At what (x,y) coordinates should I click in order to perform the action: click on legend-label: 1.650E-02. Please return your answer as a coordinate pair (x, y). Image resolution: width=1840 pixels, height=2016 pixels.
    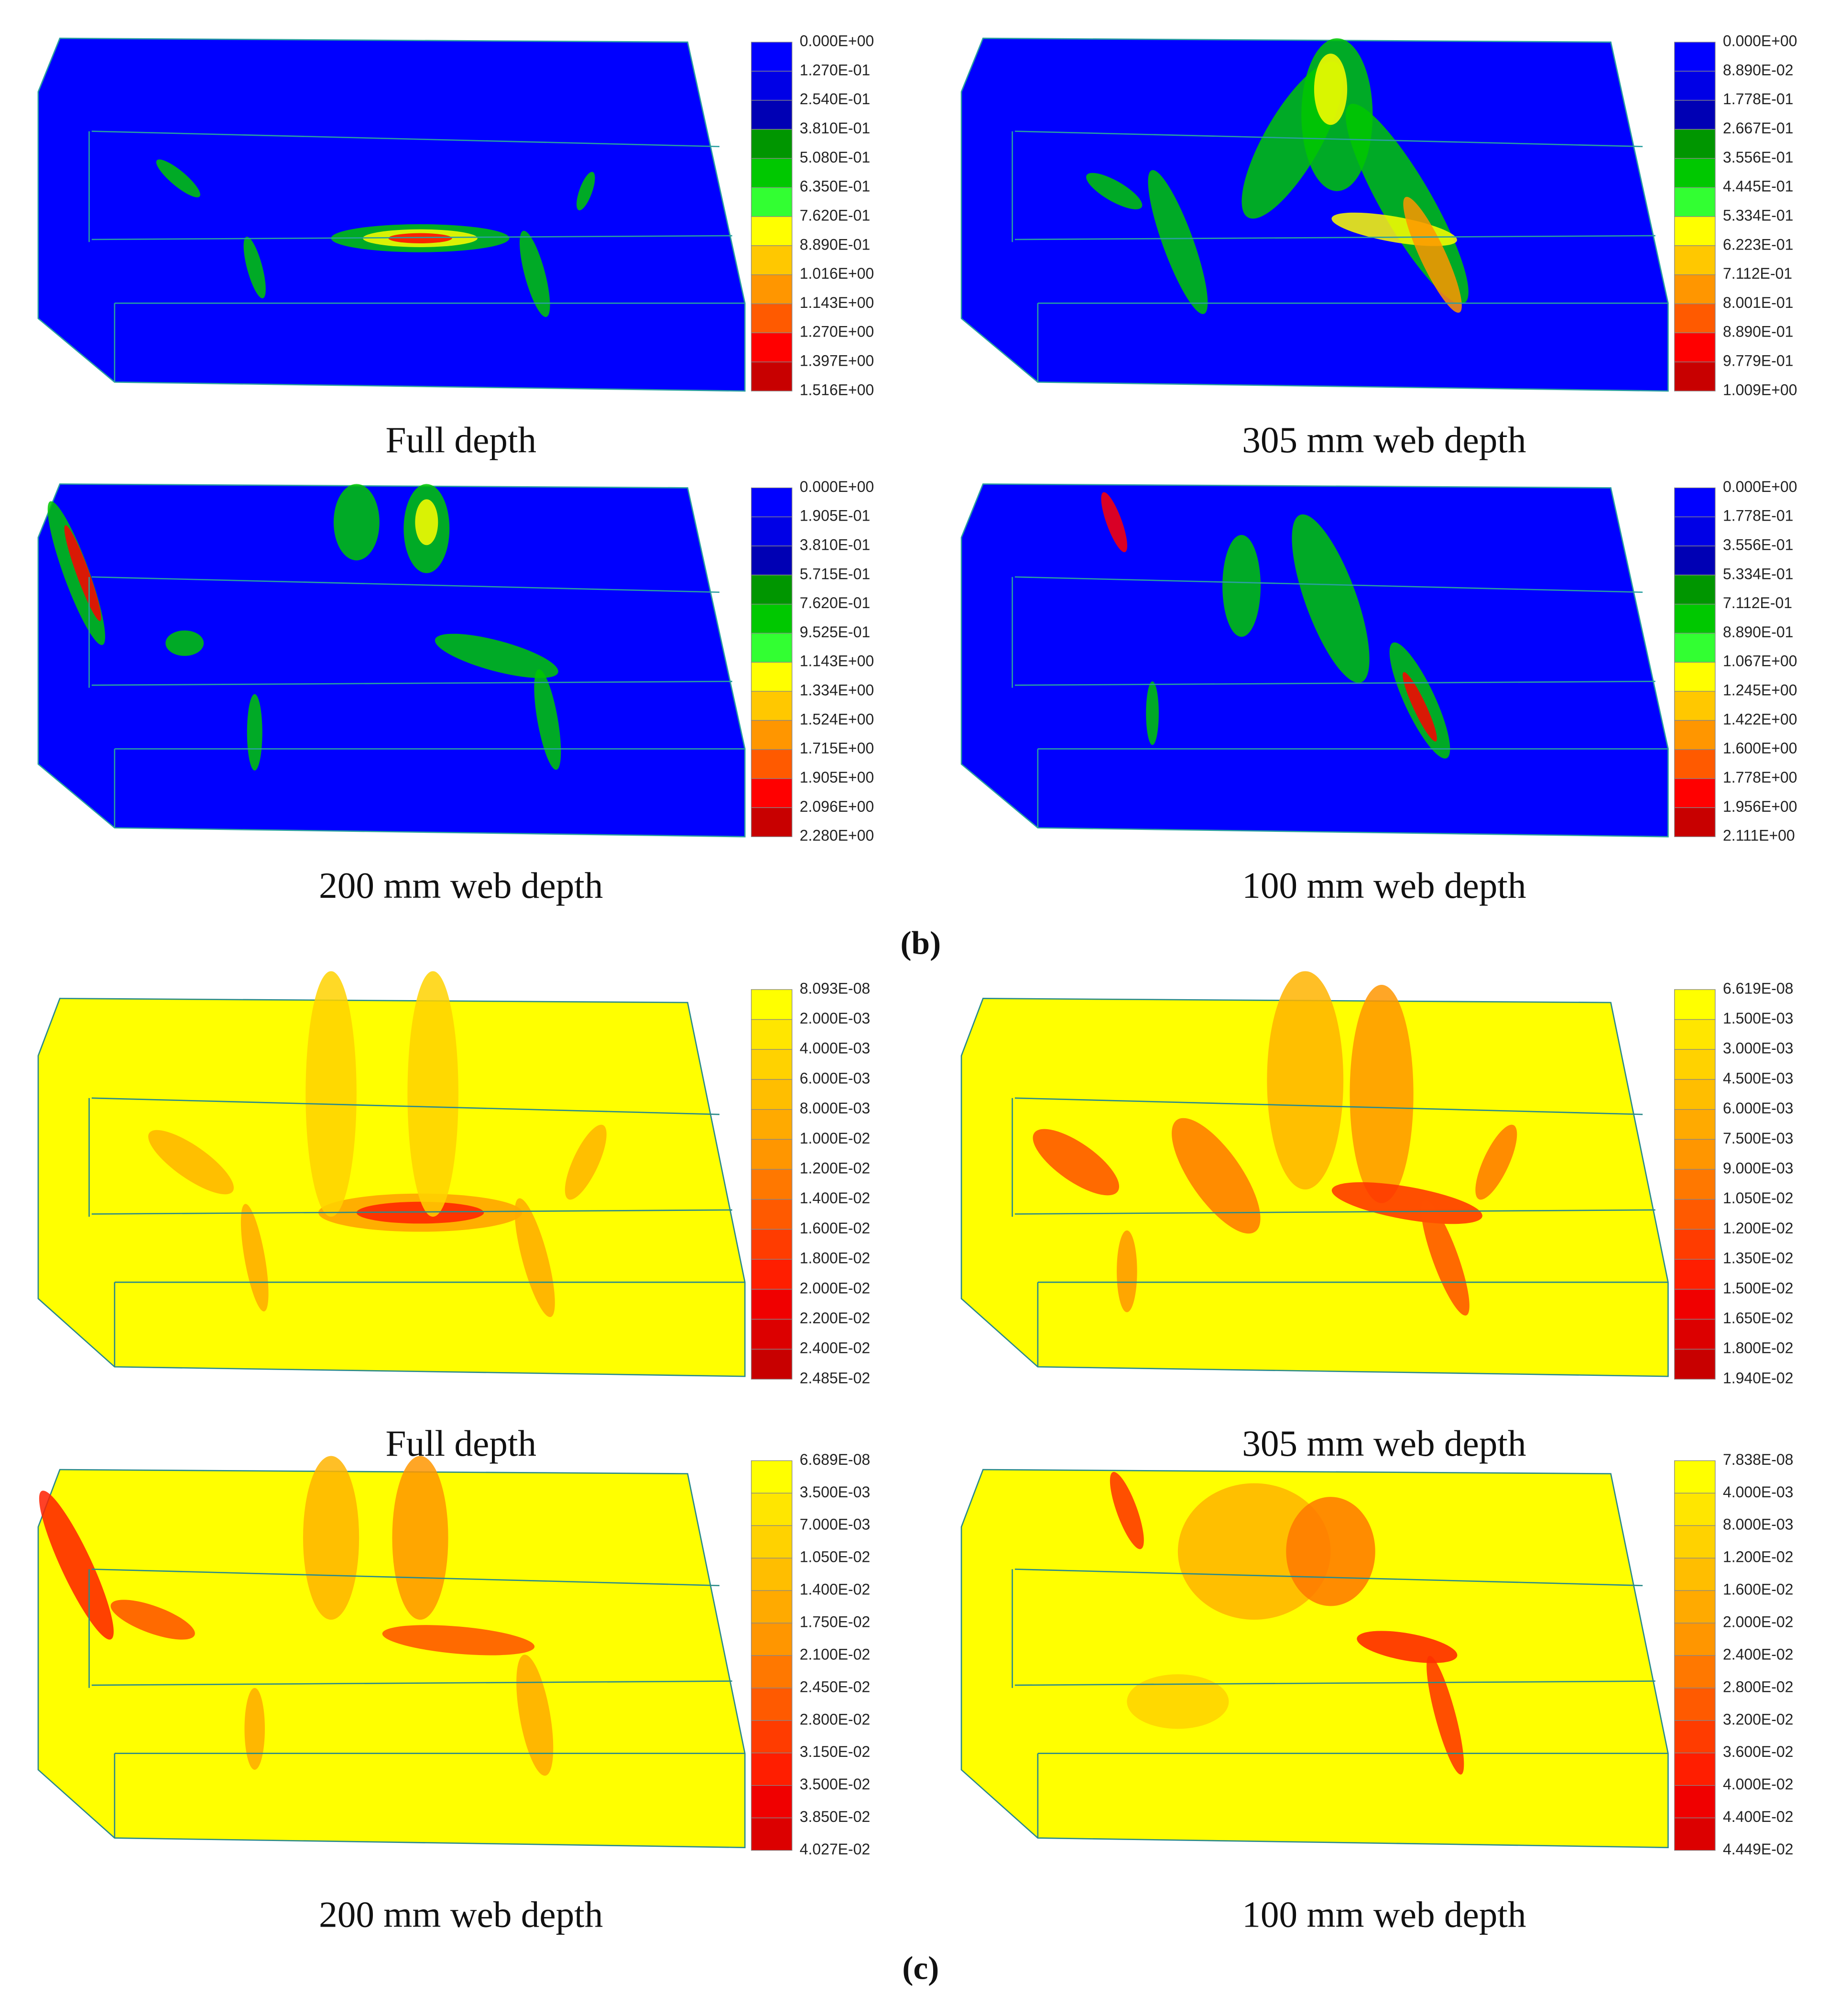
    Looking at the image, I should click on (1758, 1318).